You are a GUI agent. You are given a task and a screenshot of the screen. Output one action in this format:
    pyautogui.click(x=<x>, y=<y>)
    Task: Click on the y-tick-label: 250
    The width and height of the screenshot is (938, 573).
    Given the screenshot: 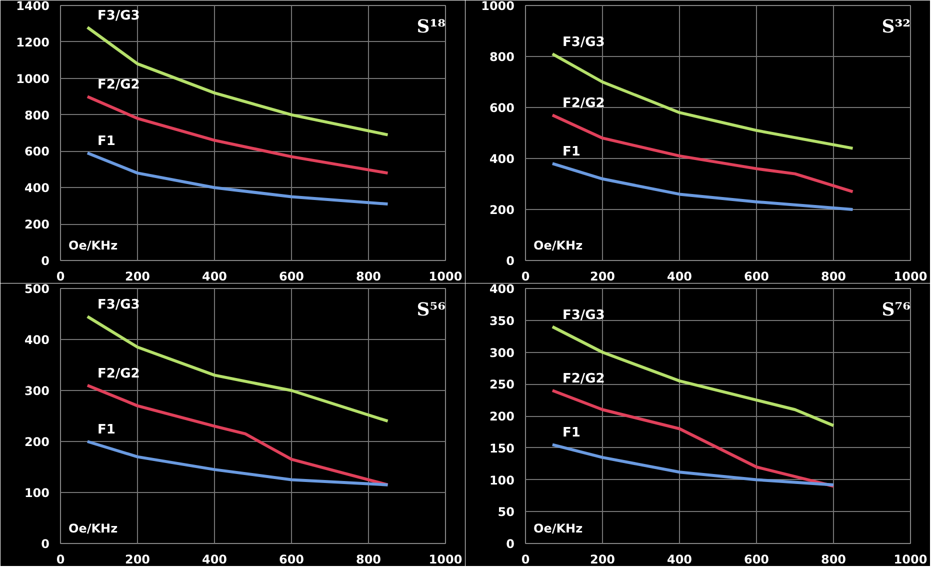 What is the action you would take?
    pyautogui.click(x=502, y=385)
    